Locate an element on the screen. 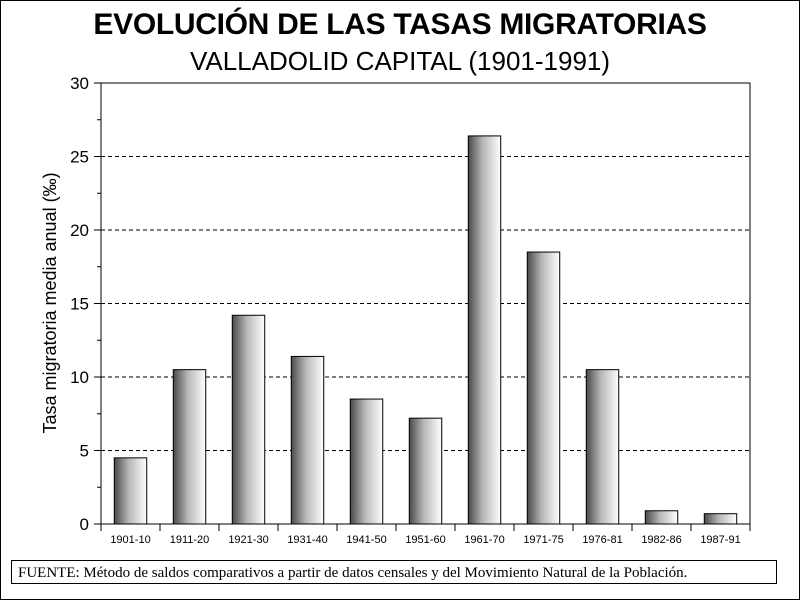 This screenshot has width=800, height=600. x-tick-label: 1951-60 is located at coordinates (425, 540).